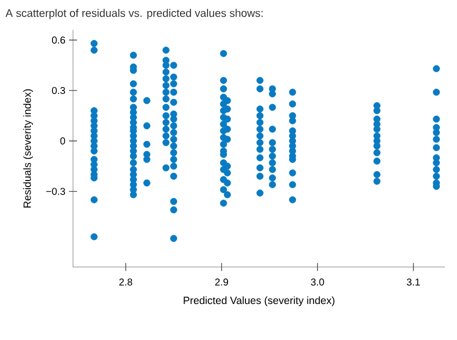  What do you see at coordinates (63, 140) in the screenshot?
I see `y-tick-label: 0` at bounding box center [63, 140].